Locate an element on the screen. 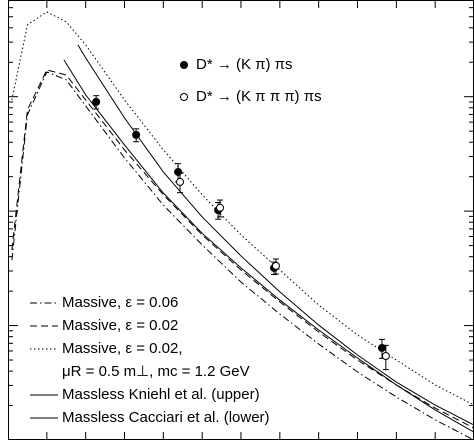 The height and width of the screenshot is (440, 474). legend-label: D* → (K π π π) πs is located at coordinates (259, 96).